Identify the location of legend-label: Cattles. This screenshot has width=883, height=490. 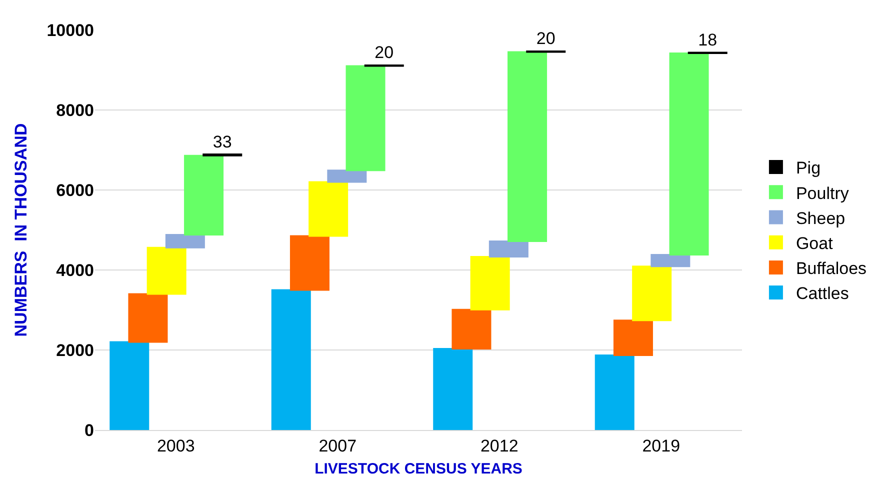
(822, 294).